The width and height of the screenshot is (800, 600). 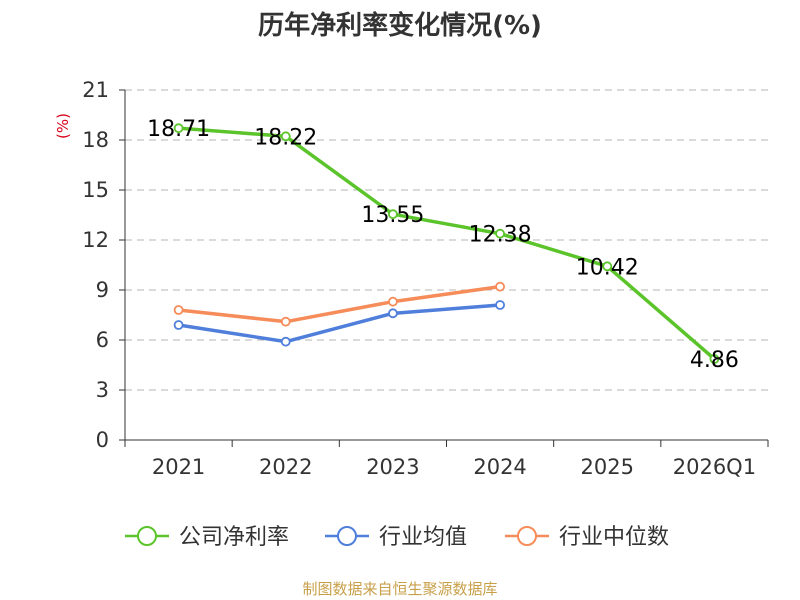 I want to click on legend-label: 行业均值, so click(x=423, y=537).